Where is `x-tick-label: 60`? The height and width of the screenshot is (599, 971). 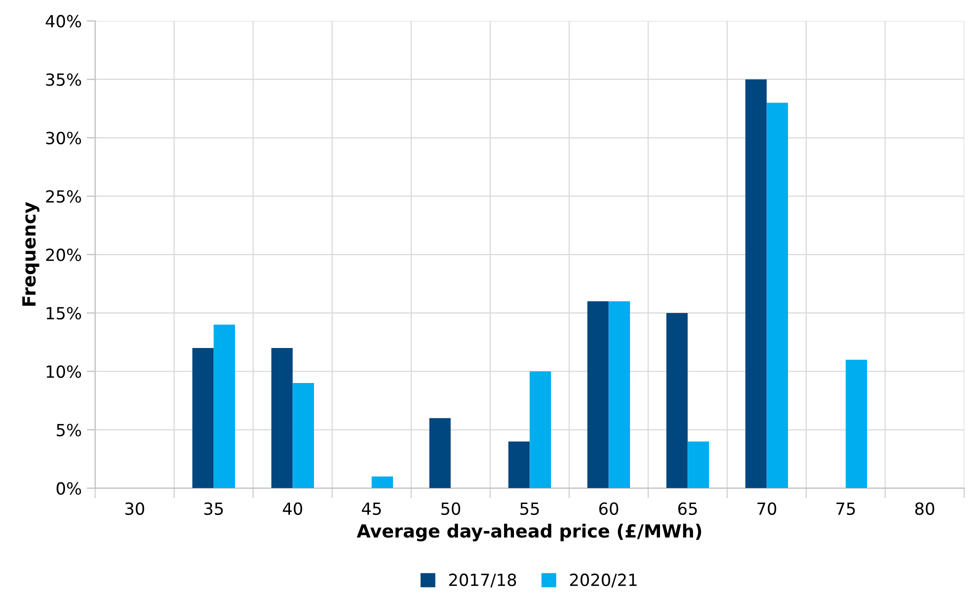 x-tick-label: 60 is located at coordinates (608, 508).